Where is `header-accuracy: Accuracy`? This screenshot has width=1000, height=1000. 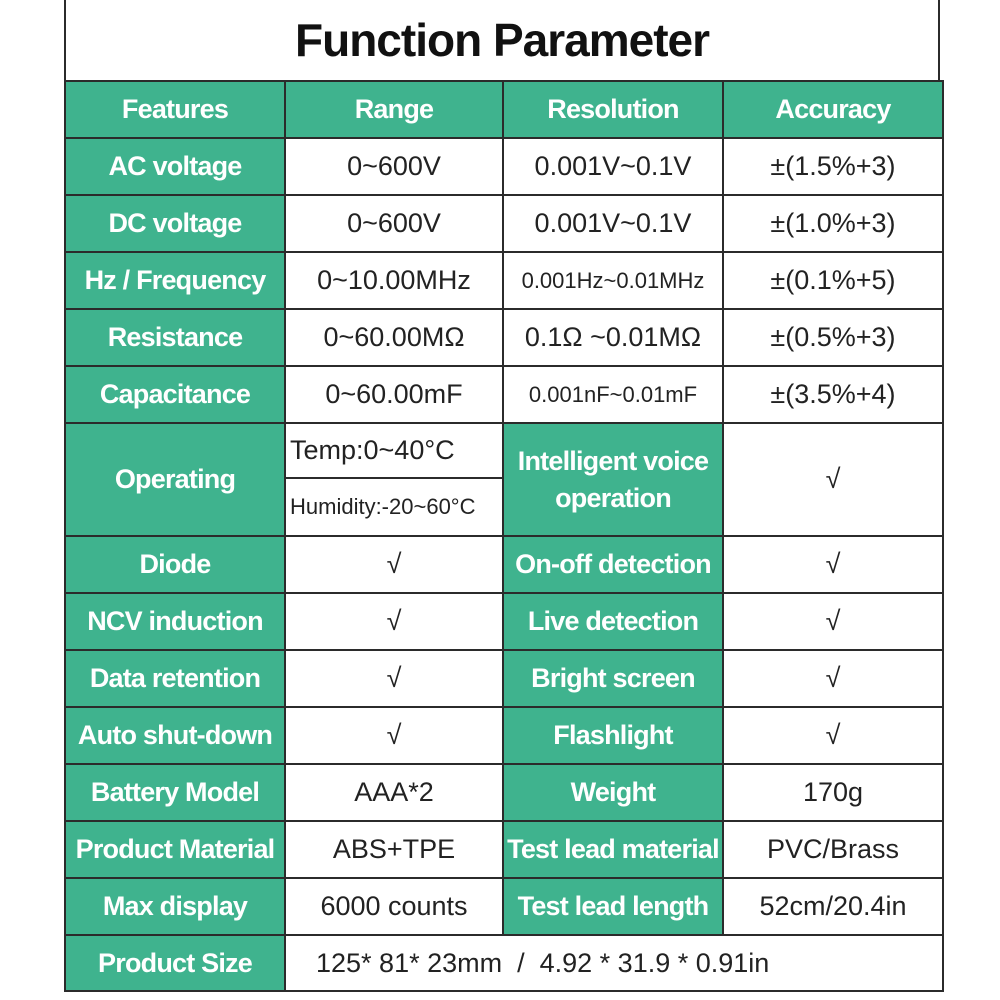 header-accuracy: Accuracy is located at coordinates (833, 109).